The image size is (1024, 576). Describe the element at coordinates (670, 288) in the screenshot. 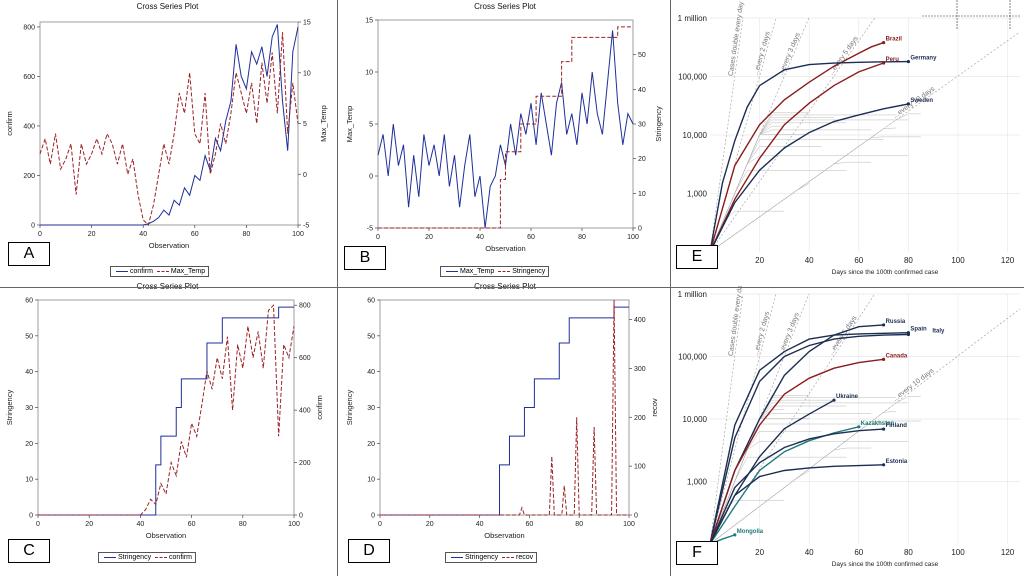

I see `divider-v2` at that location.